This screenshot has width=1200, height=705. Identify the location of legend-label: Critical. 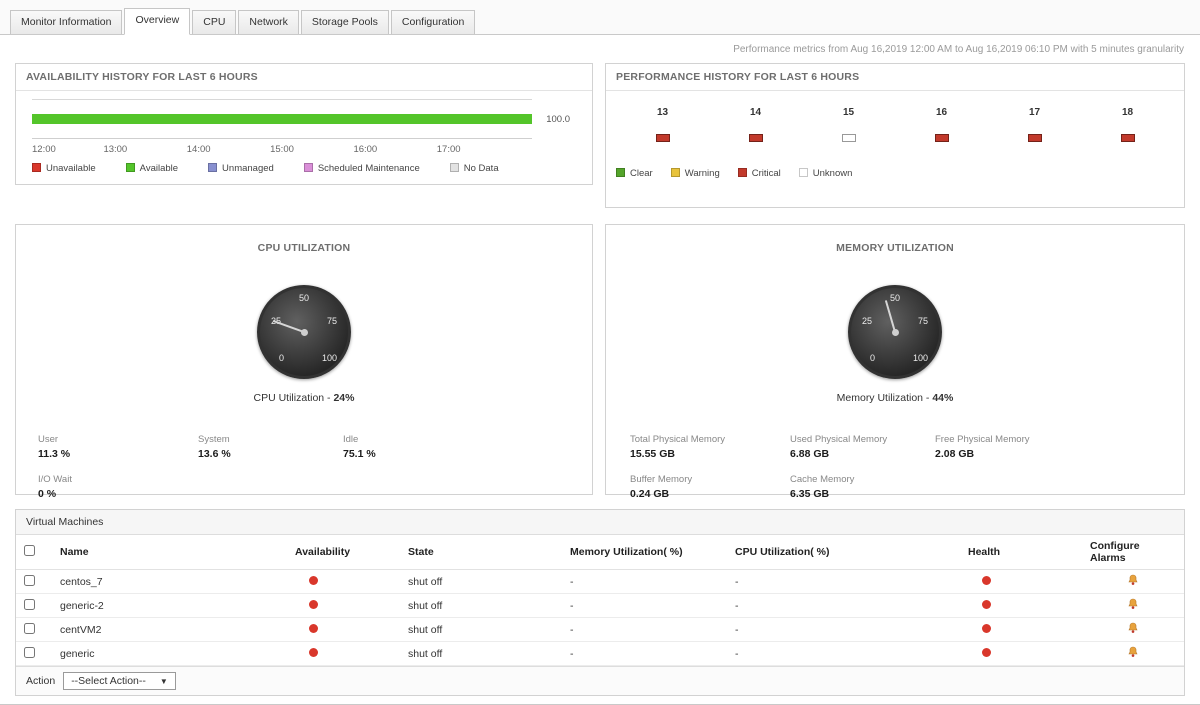
(766, 173).